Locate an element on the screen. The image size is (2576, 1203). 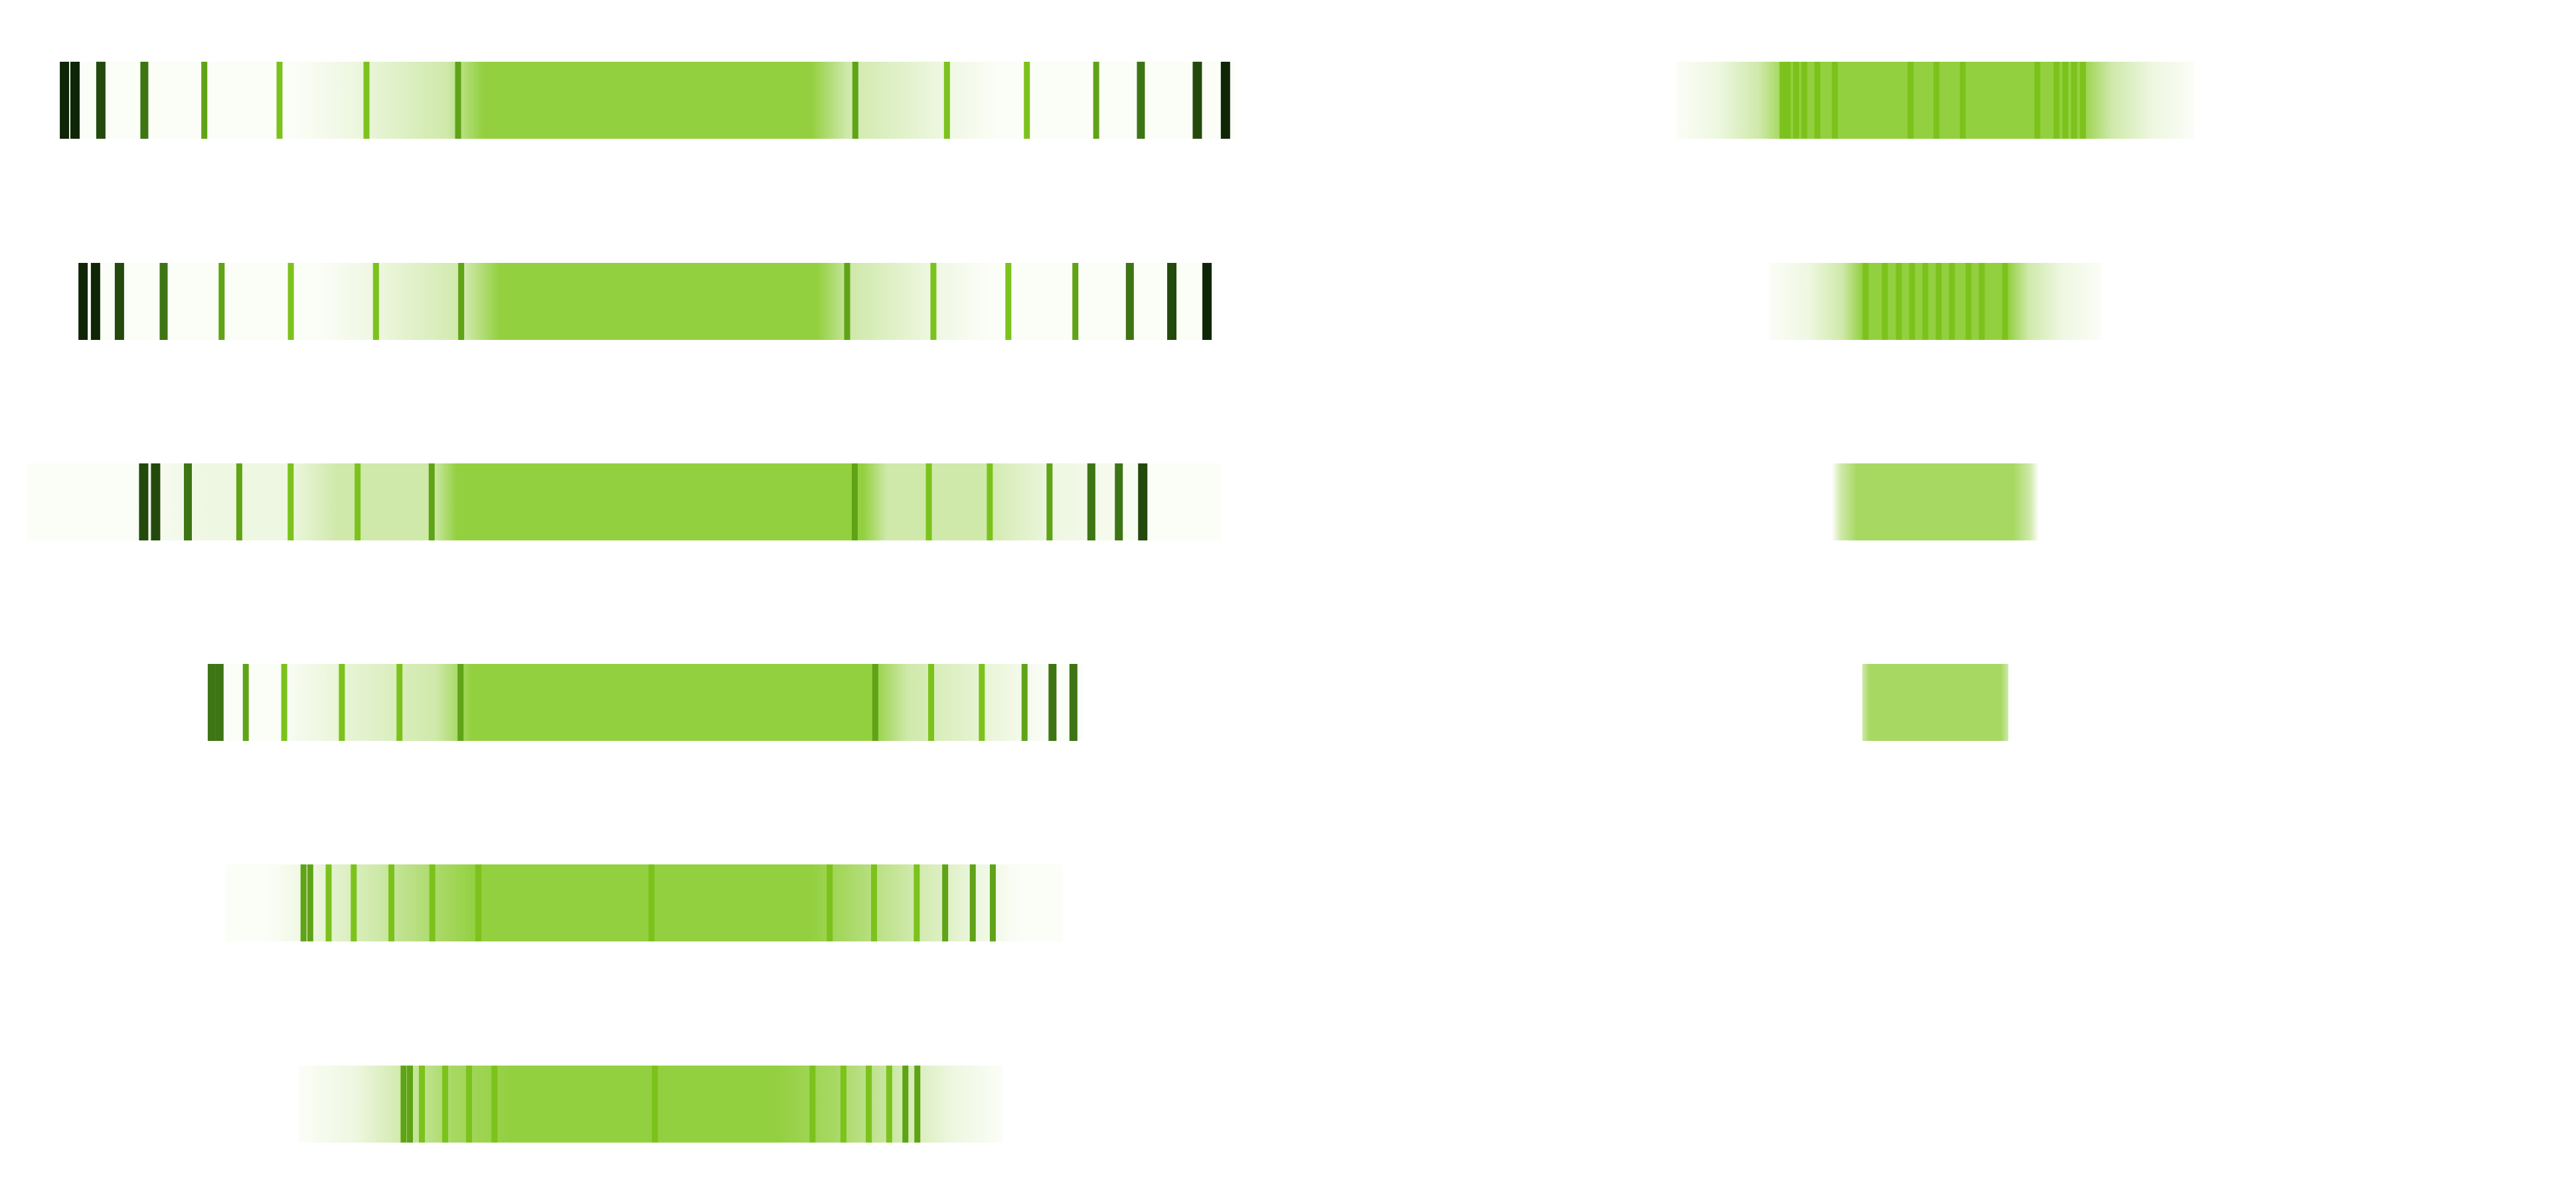
right-column is located at coordinates (1935, 401).